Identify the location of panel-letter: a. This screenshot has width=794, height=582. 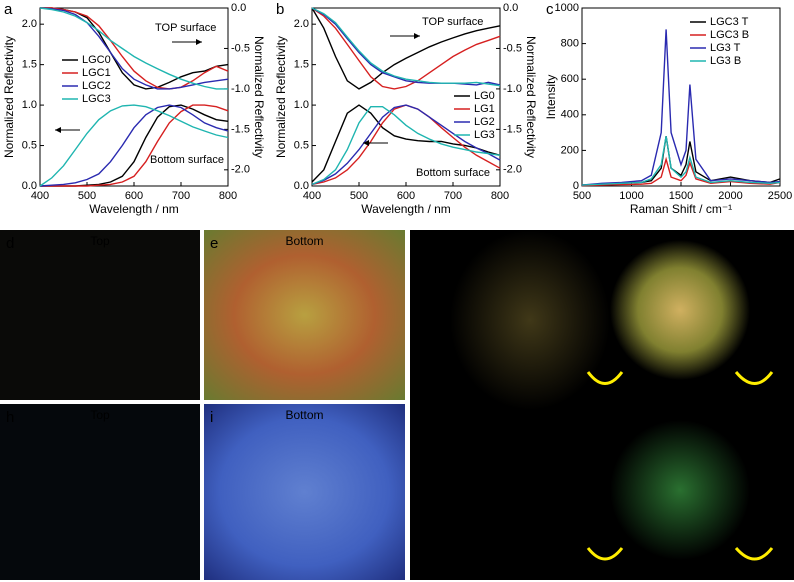
(8, 9).